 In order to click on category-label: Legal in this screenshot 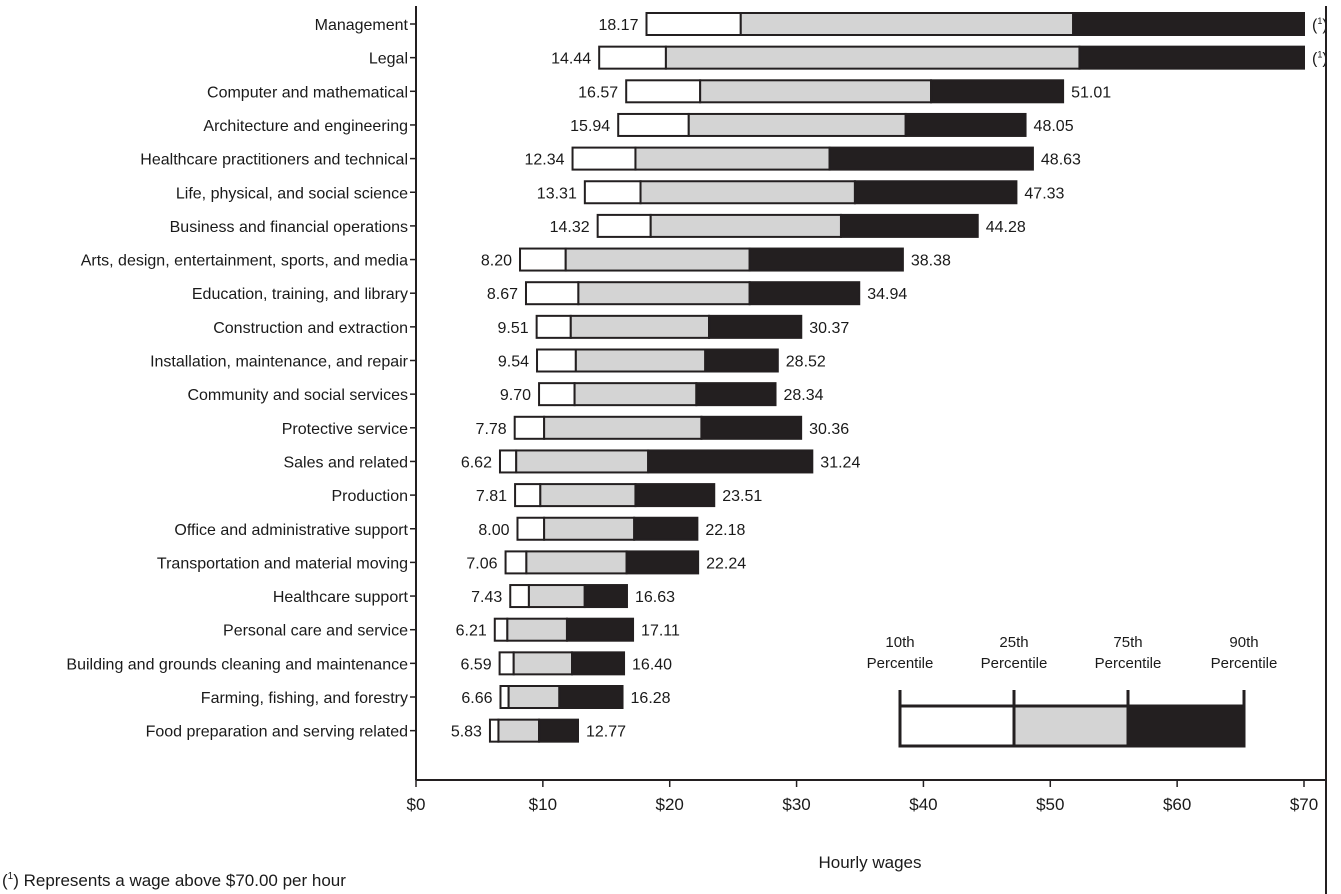, I will do `click(388, 59)`.